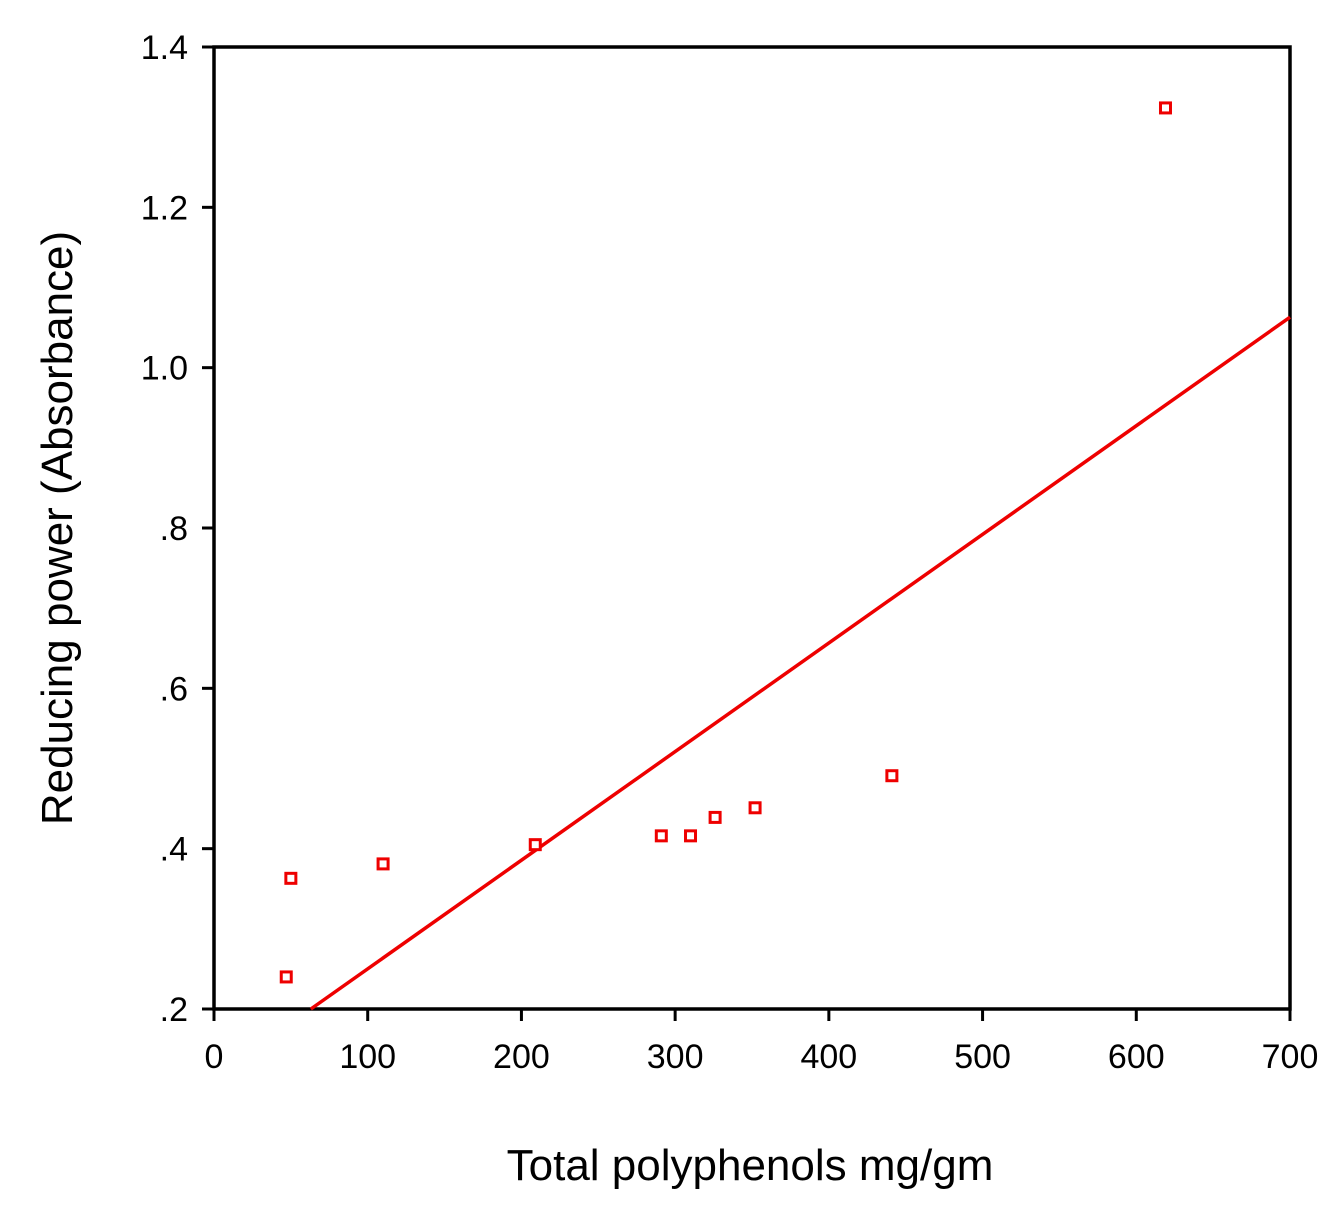 The height and width of the screenshot is (1208, 1335). What do you see at coordinates (174, 1010) in the screenshot?
I see `y-tick-label: .2` at bounding box center [174, 1010].